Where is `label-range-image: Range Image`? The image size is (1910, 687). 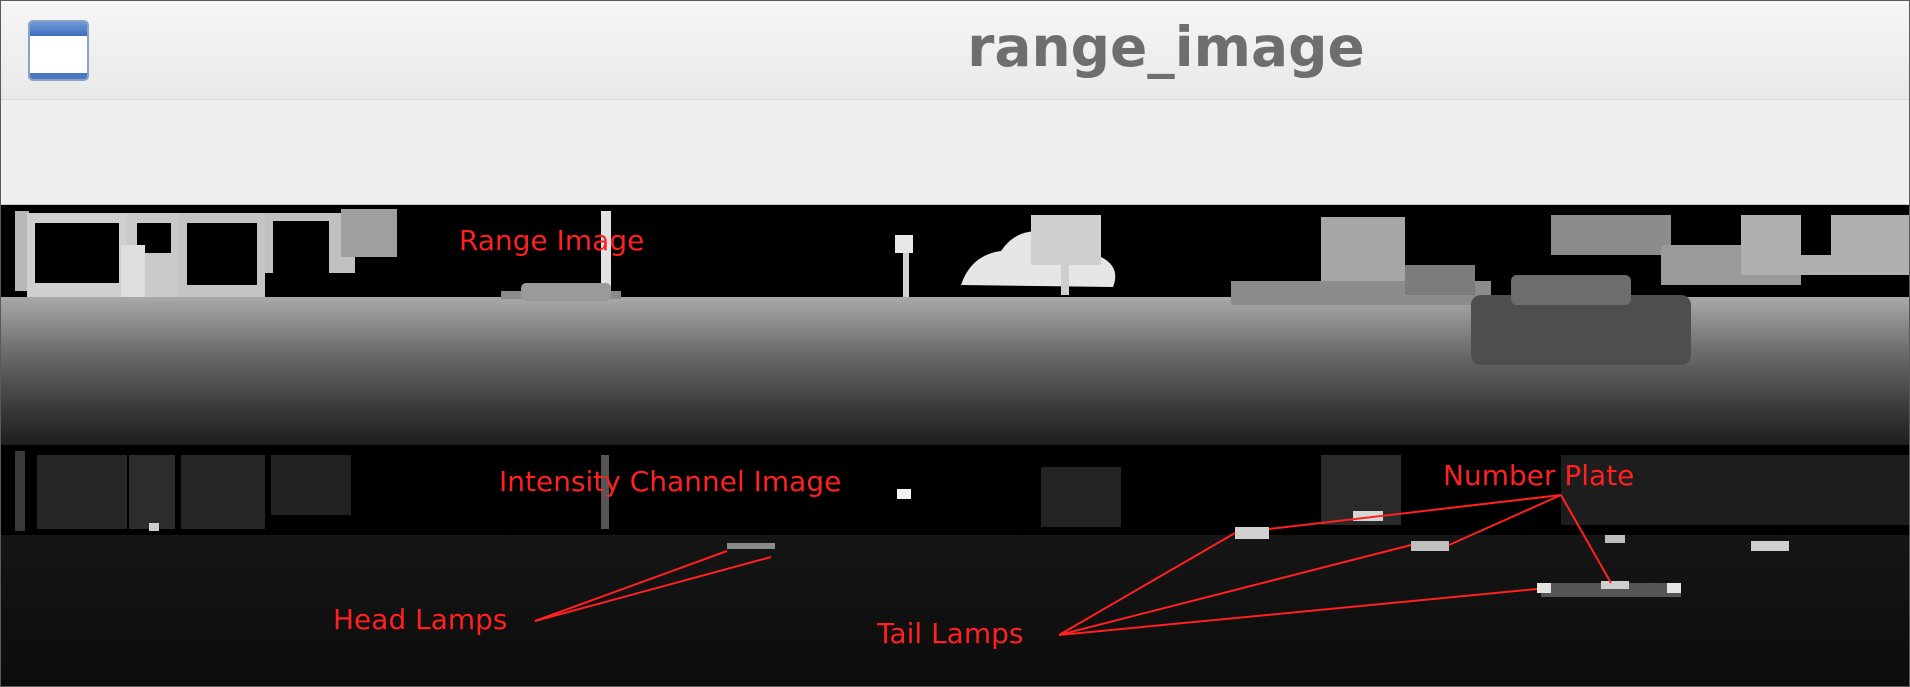
label-range-image: Range Image is located at coordinates (551, 240).